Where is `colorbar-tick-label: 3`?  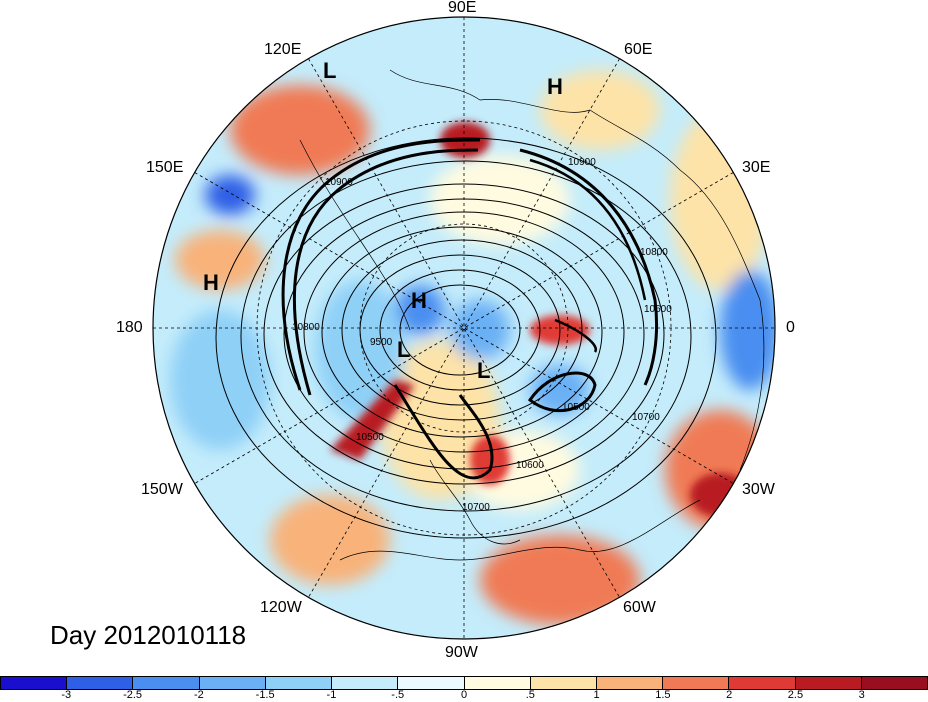 colorbar-tick-label: 3 is located at coordinates (861, 695).